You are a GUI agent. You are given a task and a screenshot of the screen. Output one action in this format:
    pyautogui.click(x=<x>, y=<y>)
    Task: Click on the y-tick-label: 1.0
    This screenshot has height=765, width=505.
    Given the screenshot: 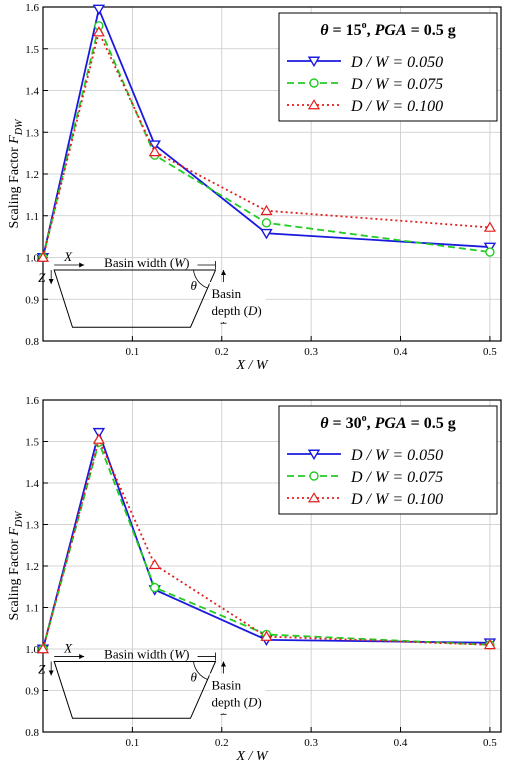 What is the action you would take?
    pyautogui.click(x=32, y=259)
    